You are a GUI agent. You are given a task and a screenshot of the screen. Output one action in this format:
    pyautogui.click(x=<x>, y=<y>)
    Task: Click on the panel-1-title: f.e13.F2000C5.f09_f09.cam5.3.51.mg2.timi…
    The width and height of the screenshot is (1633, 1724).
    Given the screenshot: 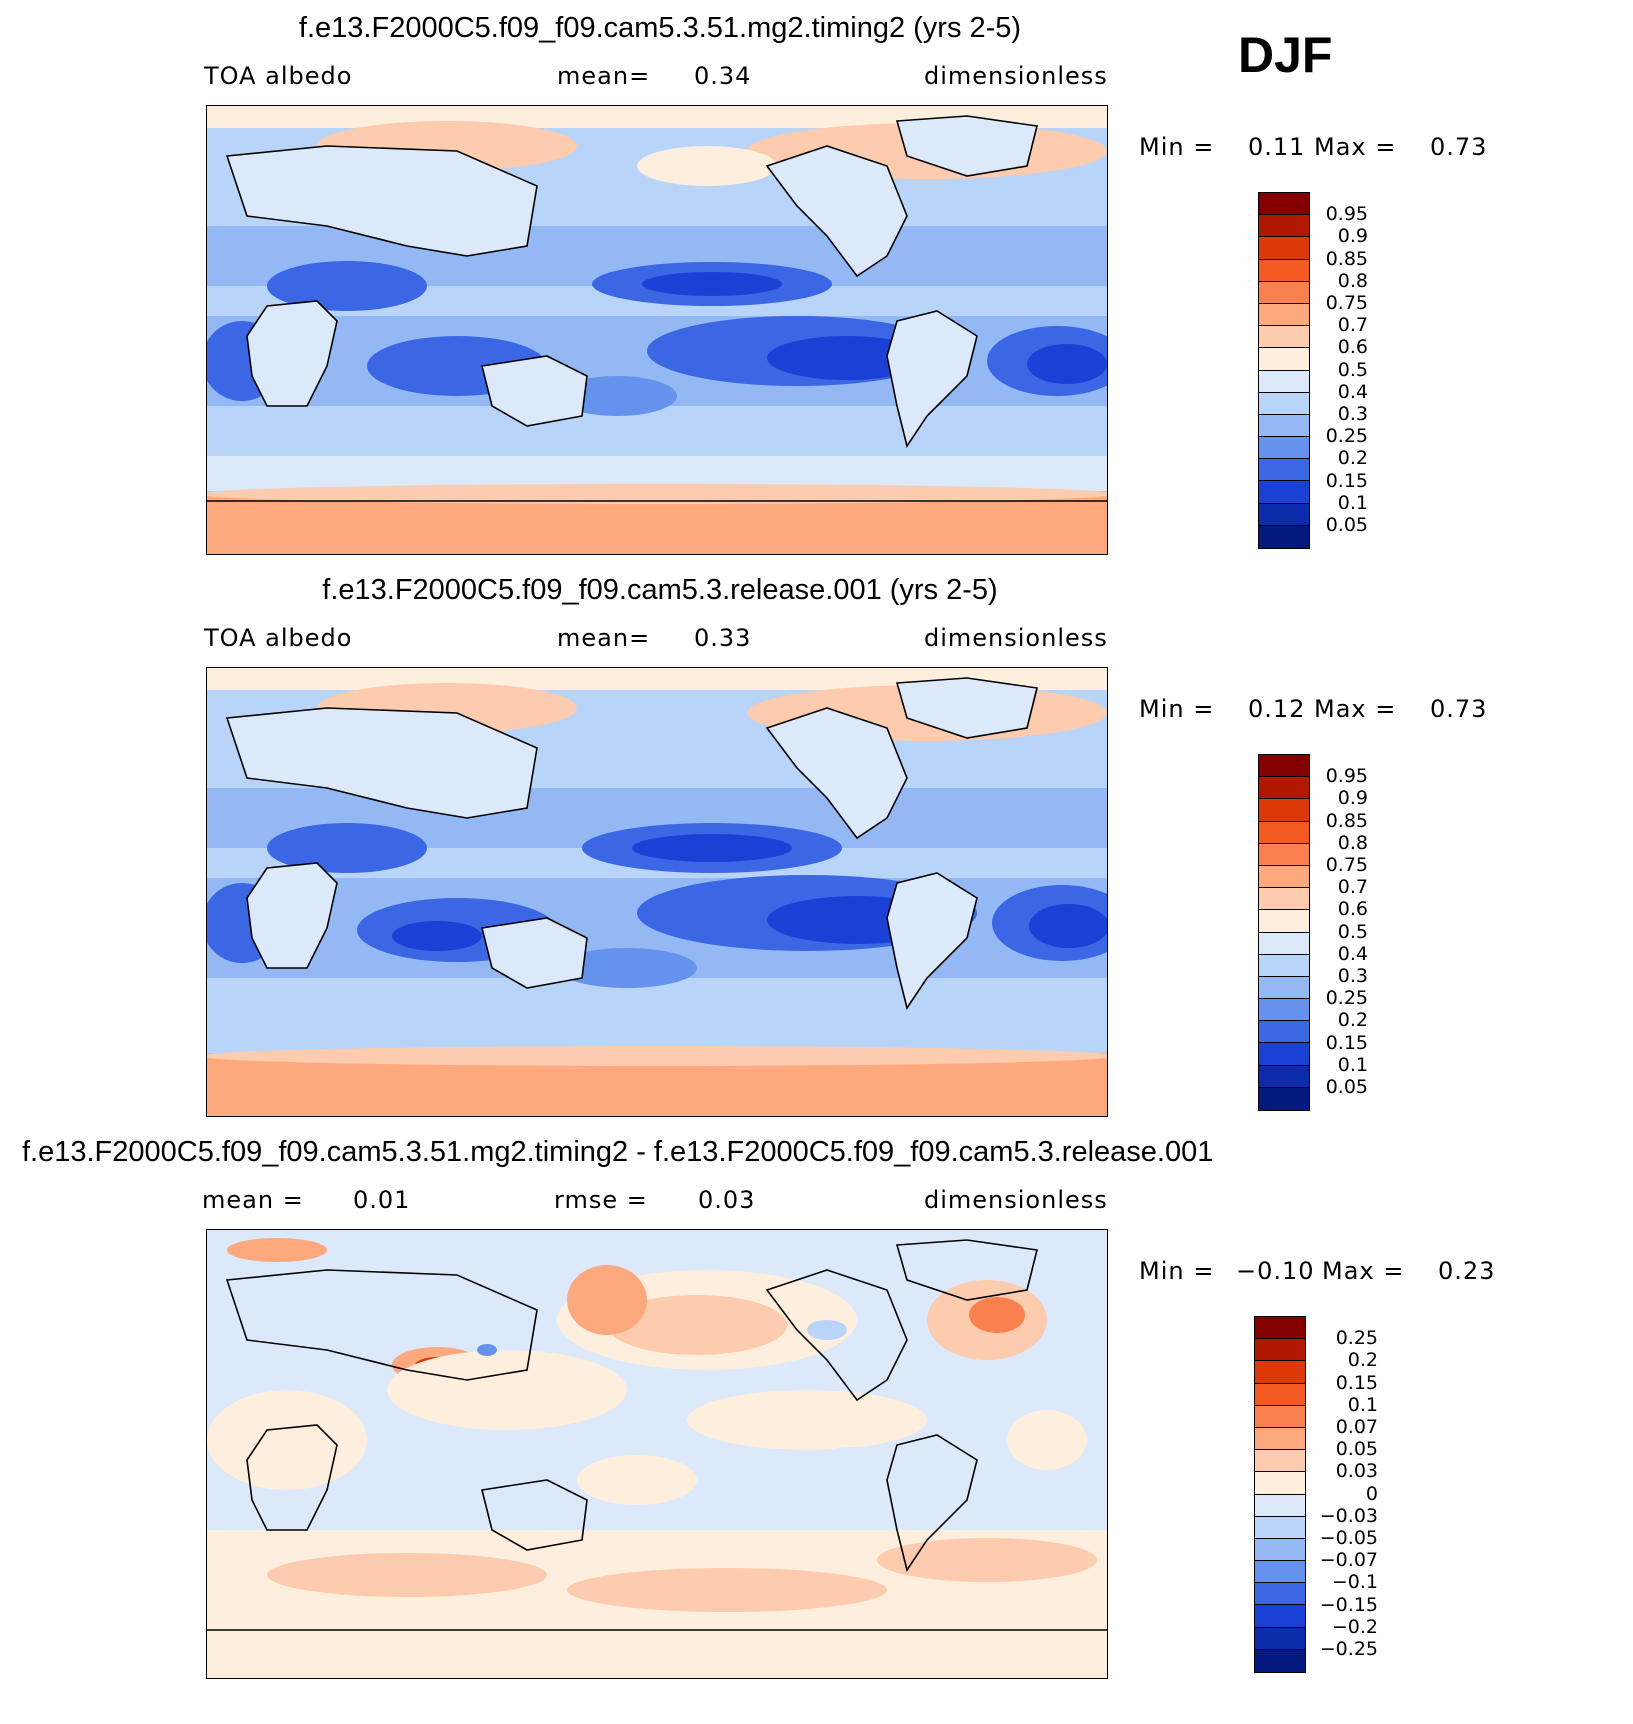 What is the action you would take?
    pyautogui.click(x=660, y=28)
    